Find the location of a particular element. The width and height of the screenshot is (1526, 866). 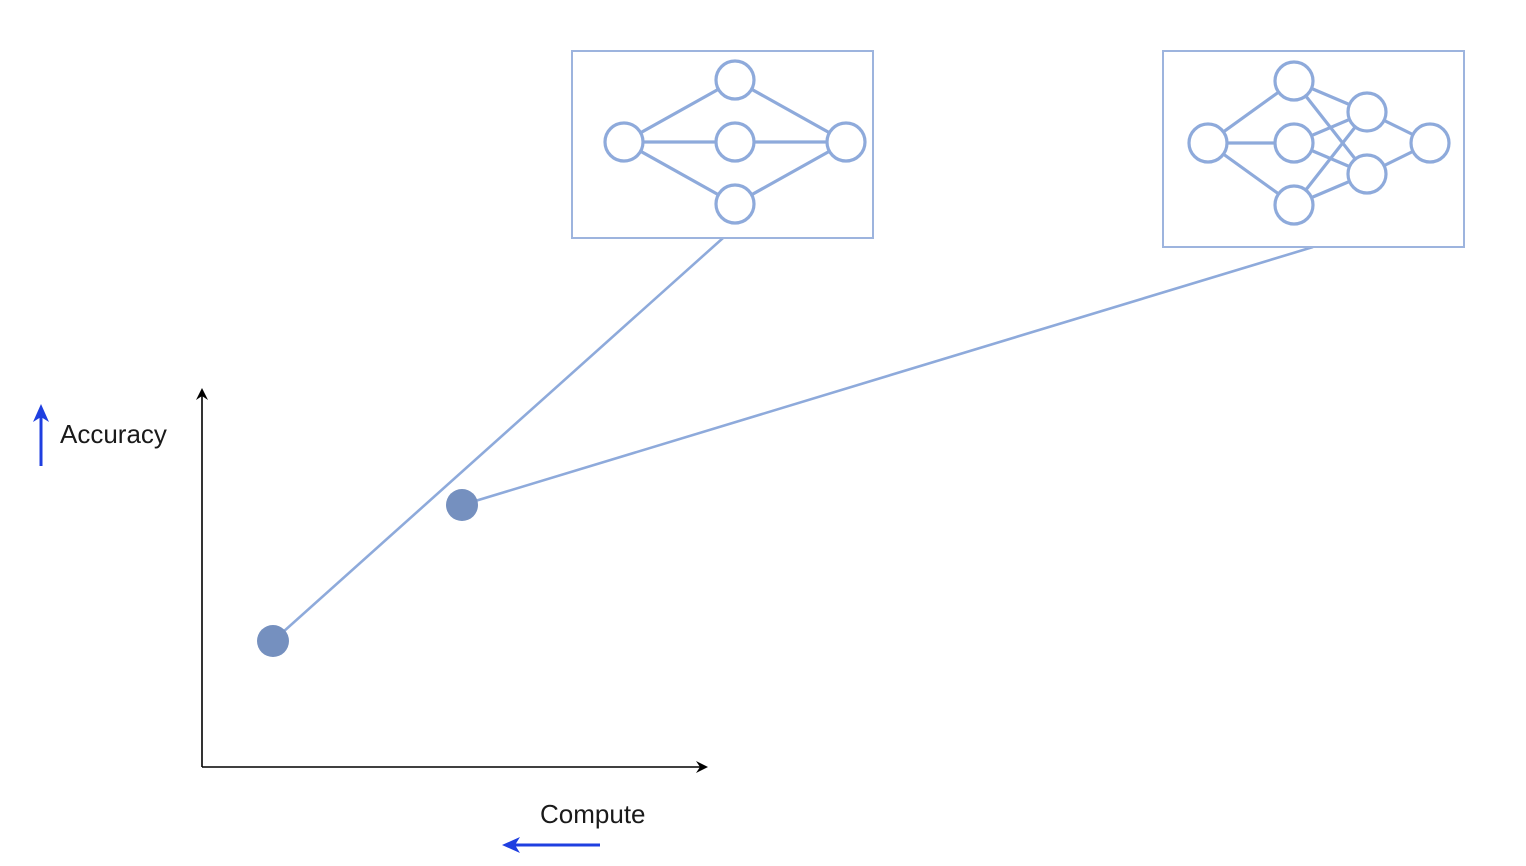

point-shallow is located at coordinates (273, 641).